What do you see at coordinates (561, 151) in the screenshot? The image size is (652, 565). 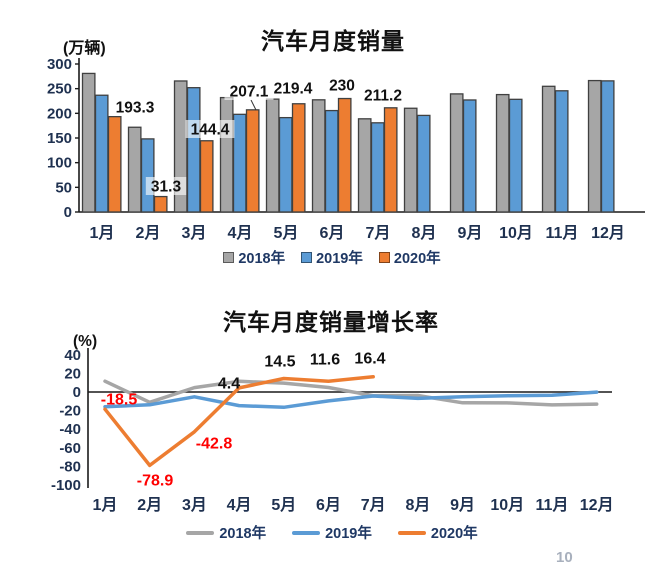 I see `bar-2019年-11月` at bounding box center [561, 151].